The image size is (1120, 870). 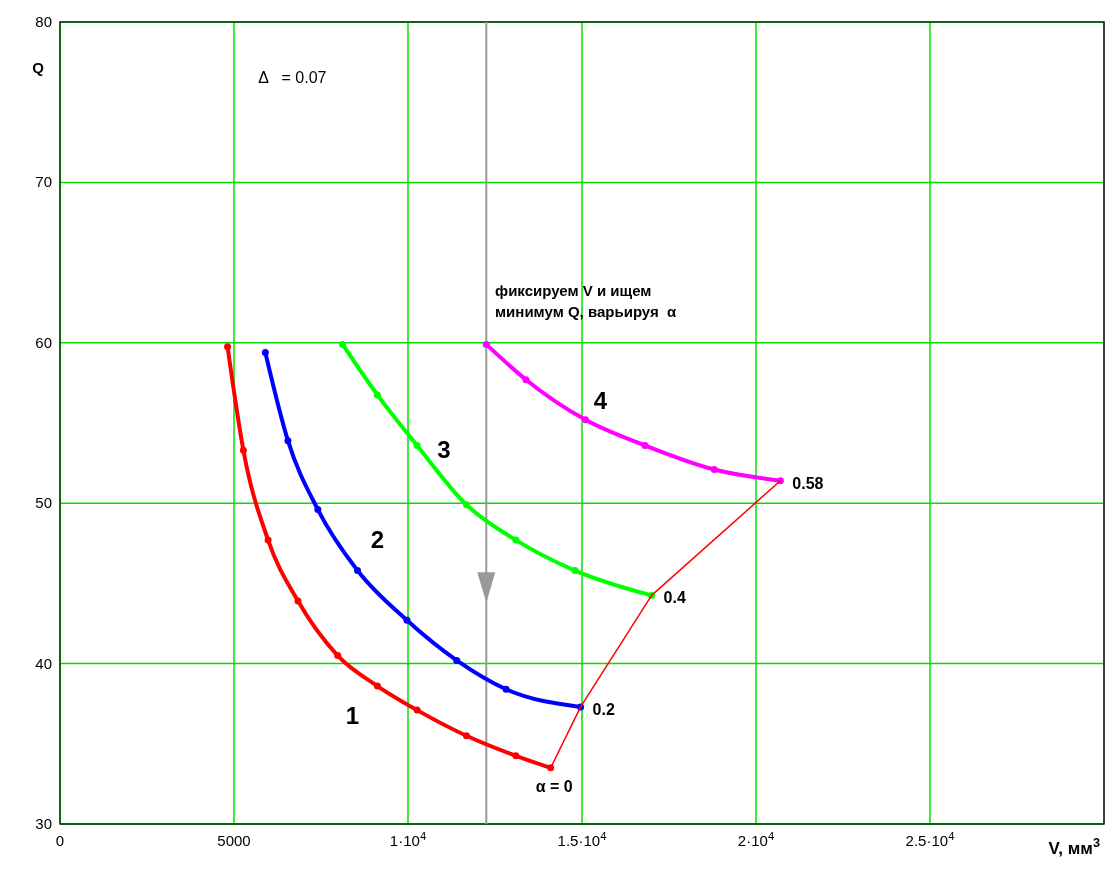 What do you see at coordinates (43, 21) in the screenshot?
I see `y-tick-label: 80` at bounding box center [43, 21].